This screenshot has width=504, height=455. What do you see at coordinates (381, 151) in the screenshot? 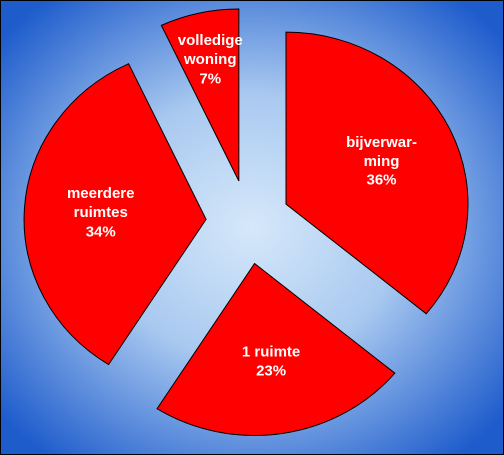
I see `slice-label: bijverwar- ming` at bounding box center [381, 151].